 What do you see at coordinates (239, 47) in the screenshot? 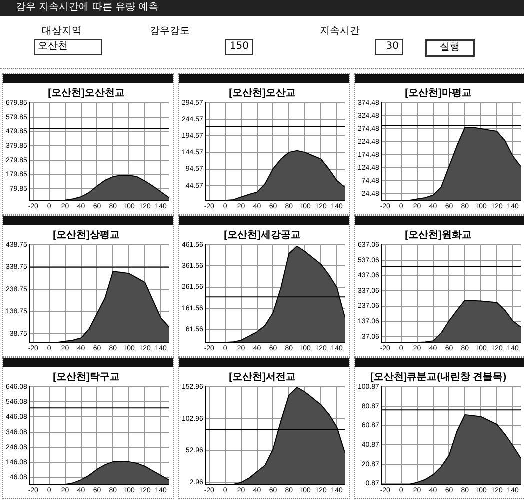
I see `text: 150` at bounding box center [239, 47].